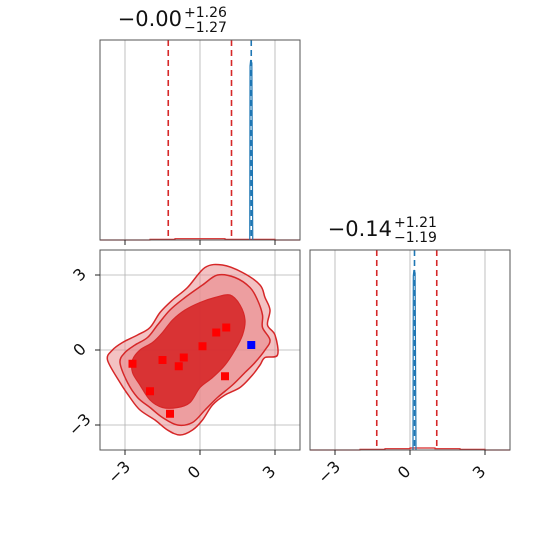 This screenshot has width=550, height=550. What do you see at coordinates (415, 223) in the screenshot?
I see `marginal-y-title-plus: +1.21` at bounding box center [415, 223].